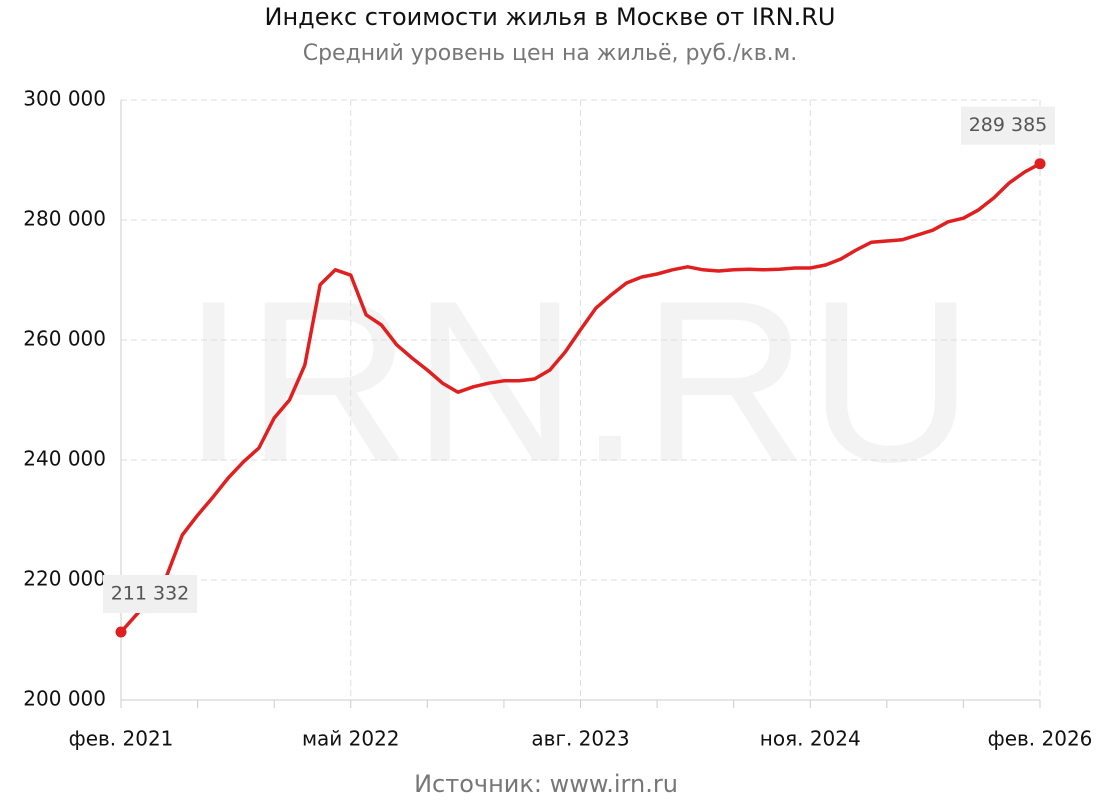  I want to click on y-tick-label: 200 000, so click(64, 699).